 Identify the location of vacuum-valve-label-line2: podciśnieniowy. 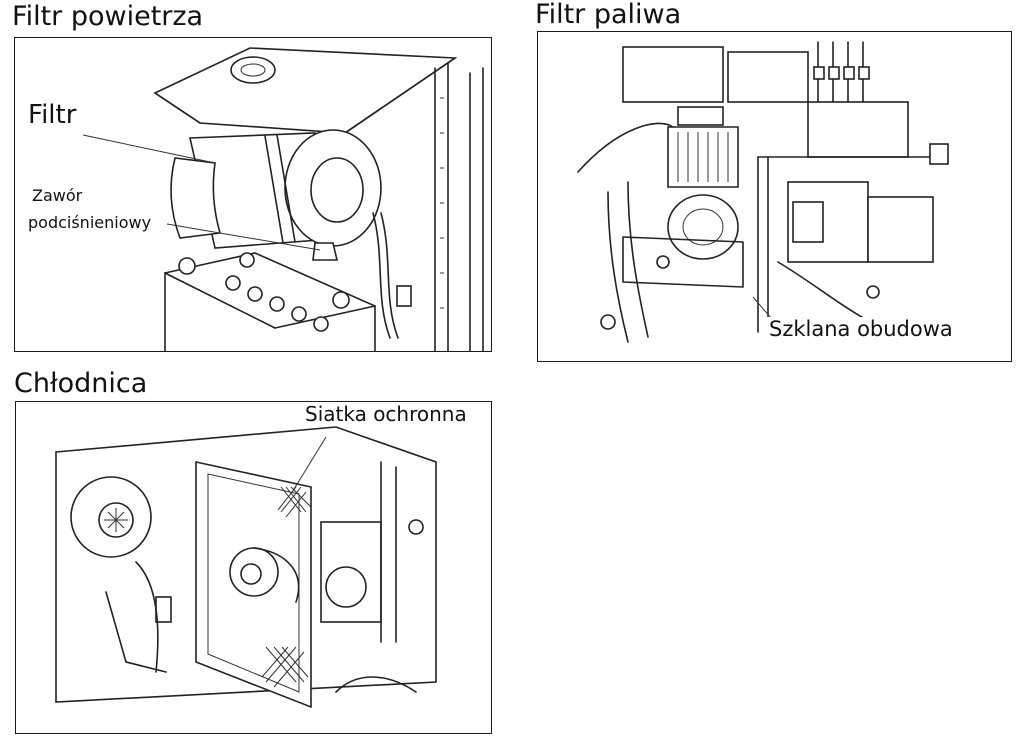
(90, 222).